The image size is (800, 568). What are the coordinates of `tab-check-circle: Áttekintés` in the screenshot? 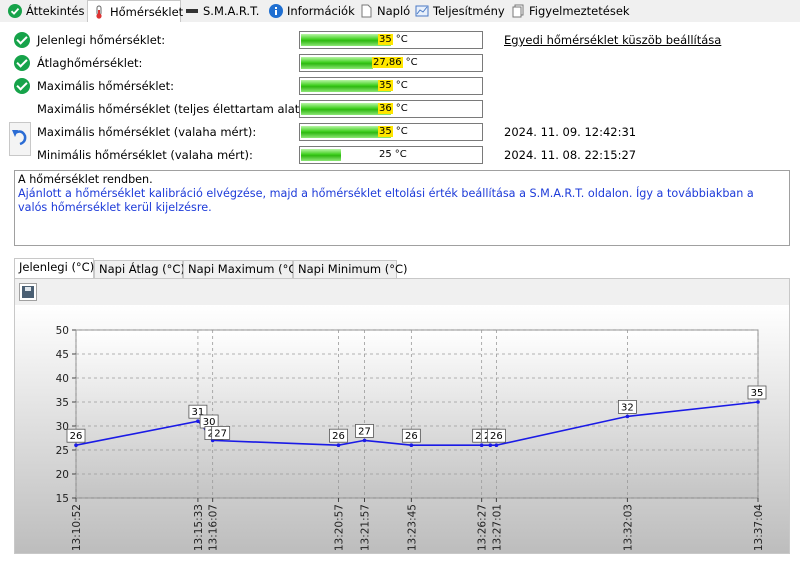 It's located at (44, 11).